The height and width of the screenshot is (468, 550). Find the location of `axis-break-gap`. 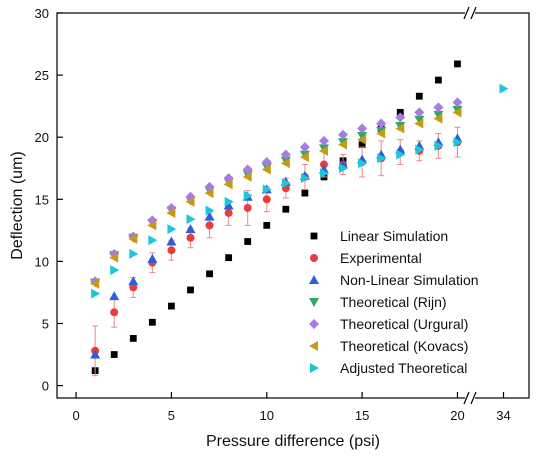

axis-break-gap is located at coordinates (470, 398).